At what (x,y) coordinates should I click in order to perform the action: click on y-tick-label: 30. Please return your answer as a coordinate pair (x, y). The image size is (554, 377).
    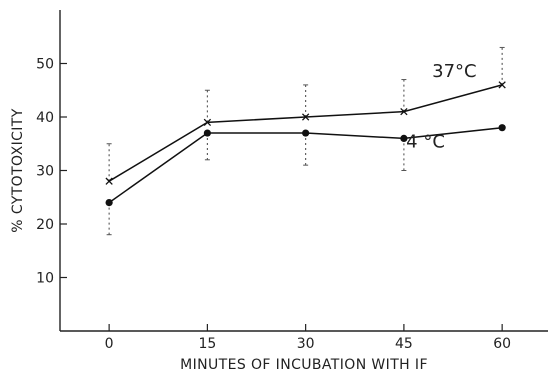
    Looking at the image, I should click on (45, 172).